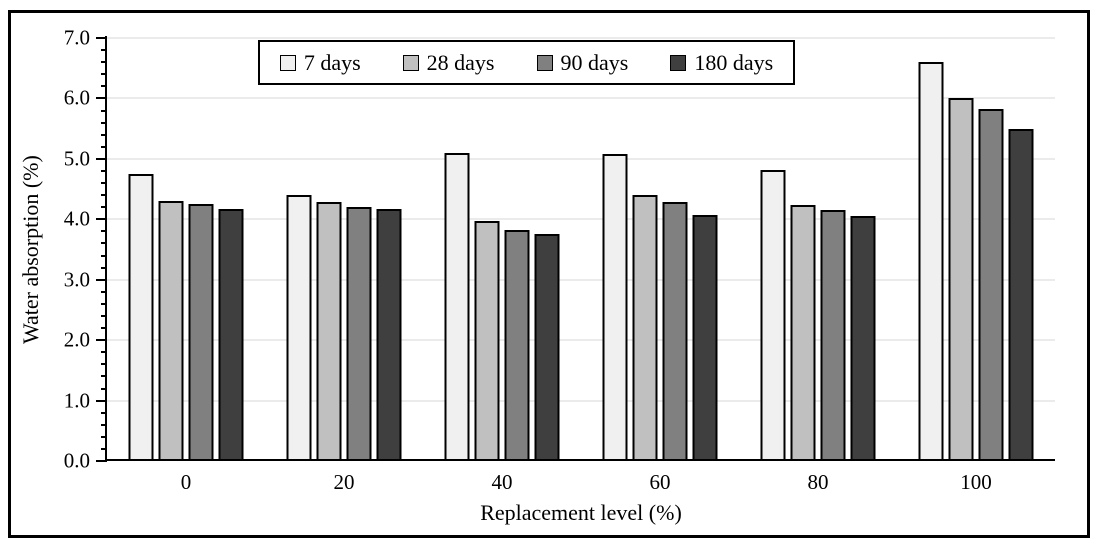 The width and height of the screenshot is (1100, 548). Describe the element at coordinates (76, 400) in the screenshot. I see `y-tick-label: 1.0` at that location.